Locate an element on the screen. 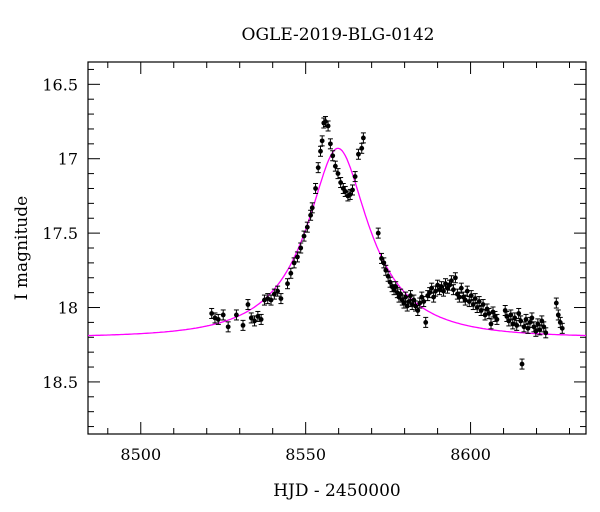 The width and height of the screenshot is (600, 512). y-tick-label: 17.5 is located at coordinates (60, 233).